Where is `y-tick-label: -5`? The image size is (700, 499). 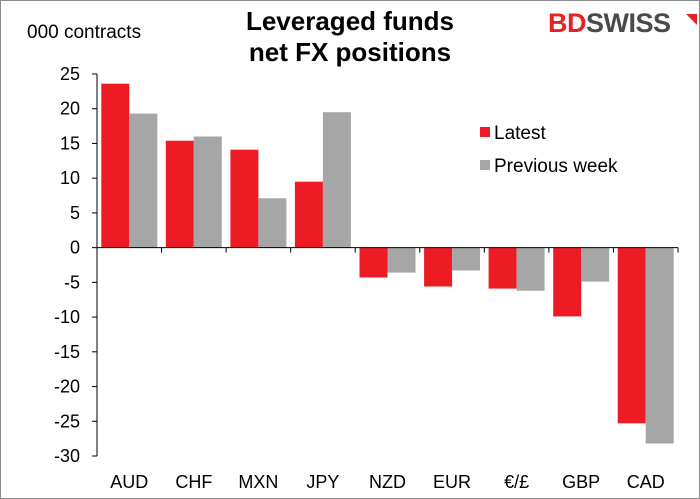
y-tick-label: -5 is located at coordinates (72, 282).